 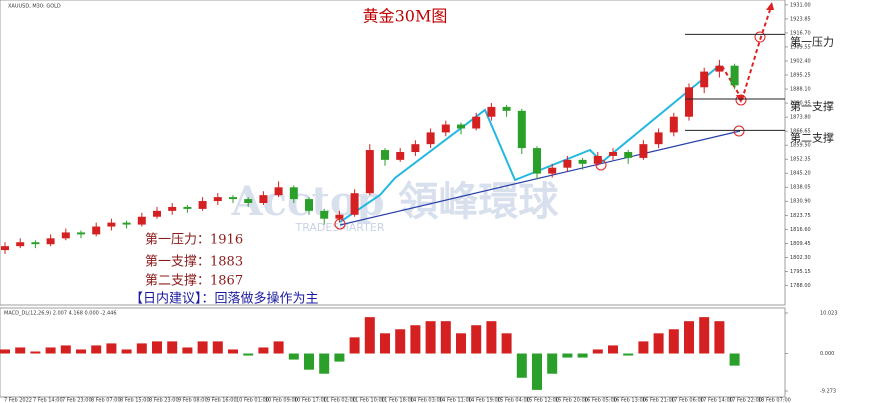 What do you see at coordinates (800, 62) in the screenshot?
I see `y-tick-label: 1902.40` at bounding box center [800, 62].